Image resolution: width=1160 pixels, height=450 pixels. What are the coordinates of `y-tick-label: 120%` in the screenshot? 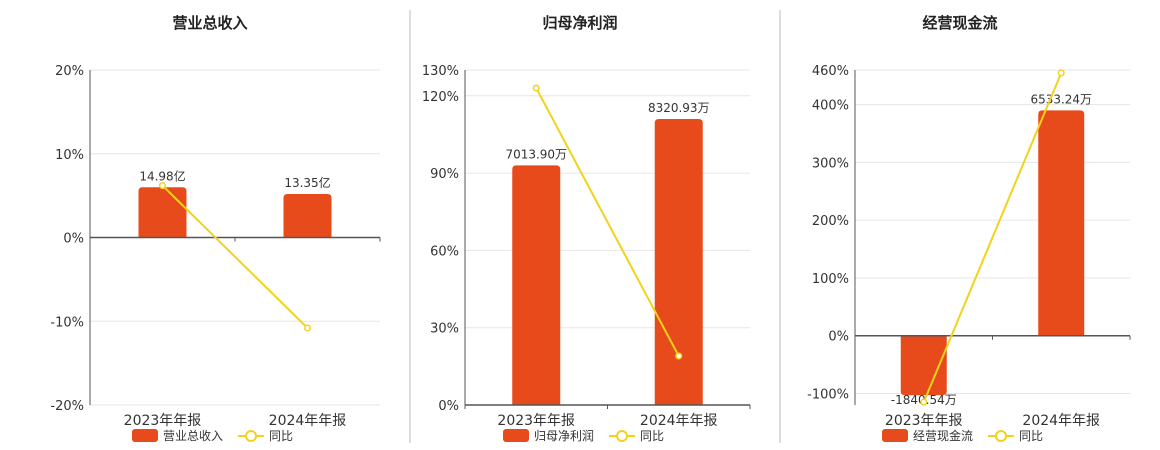 It's located at (440, 97).